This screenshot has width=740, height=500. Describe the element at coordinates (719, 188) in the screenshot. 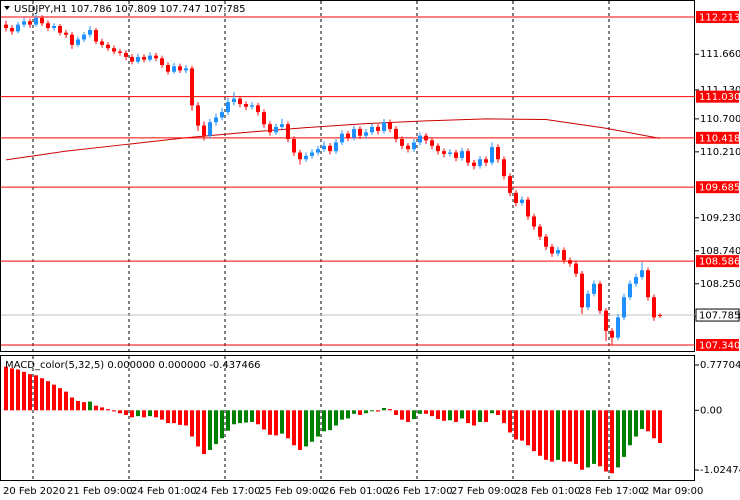

I see `level-label: 109.685` at that location.